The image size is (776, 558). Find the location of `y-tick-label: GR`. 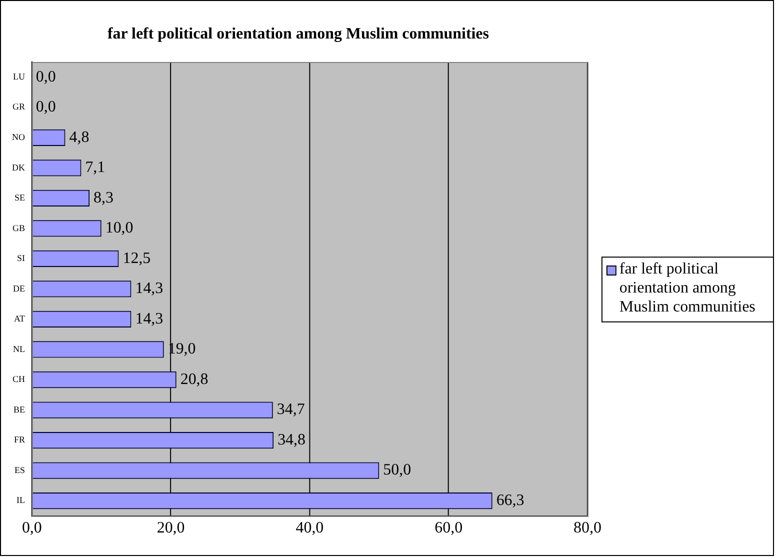

y-tick-label: GR is located at coordinates (18, 107).